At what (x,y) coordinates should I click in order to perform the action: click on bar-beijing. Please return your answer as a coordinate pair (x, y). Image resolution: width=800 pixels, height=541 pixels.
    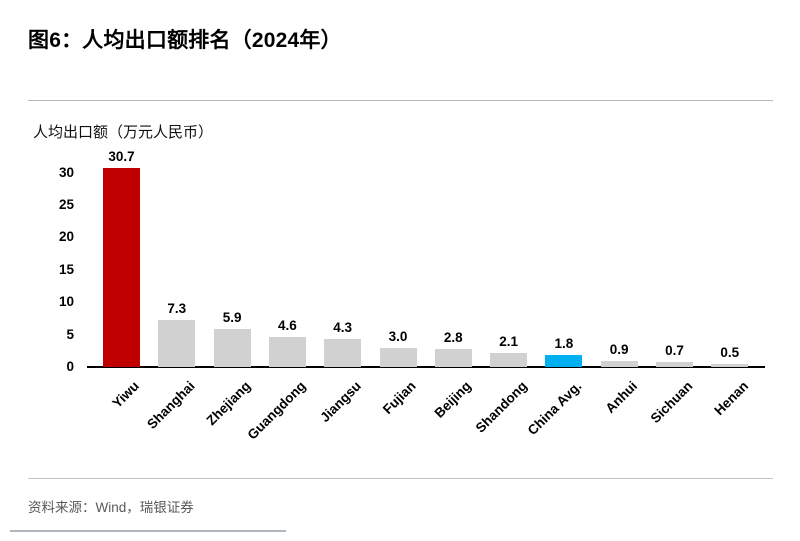
    Looking at the image, I should click on (453, 357).